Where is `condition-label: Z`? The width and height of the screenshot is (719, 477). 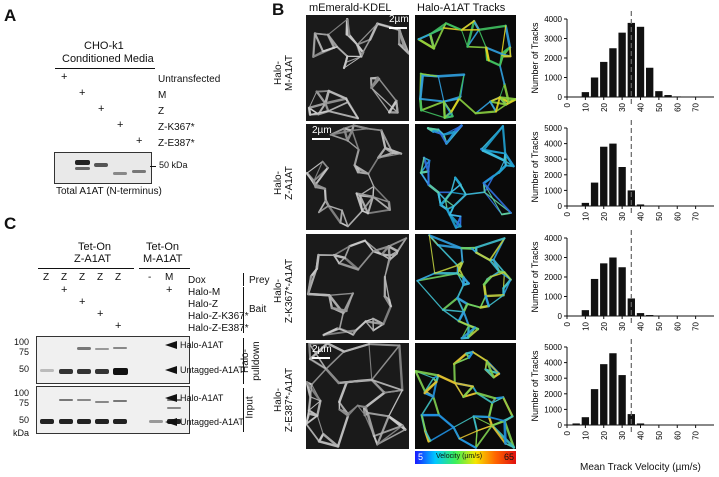
condition-label: Z is located at coordinates (161, 111).